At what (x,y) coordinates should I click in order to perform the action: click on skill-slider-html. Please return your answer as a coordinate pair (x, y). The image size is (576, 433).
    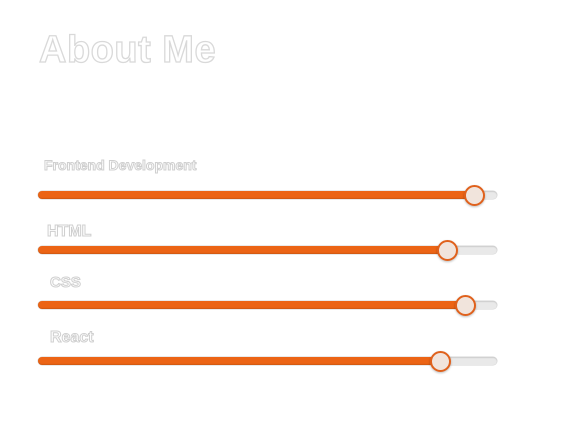
    Looking at the image, I should click on (267, 250).